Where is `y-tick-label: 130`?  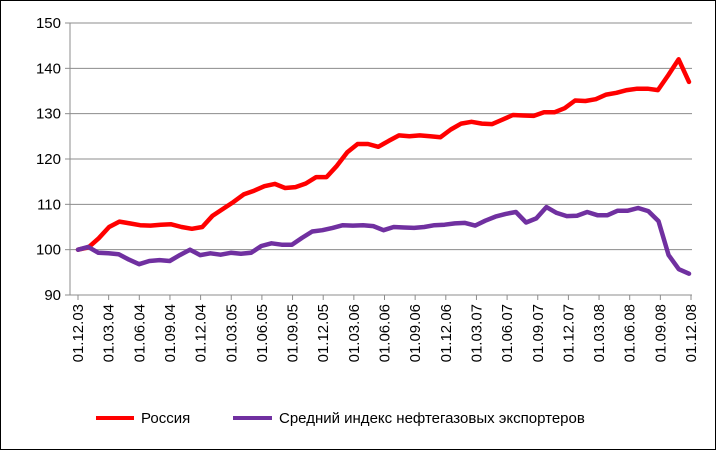
y-tick-label: 130 is located at coordinates (48, 114).